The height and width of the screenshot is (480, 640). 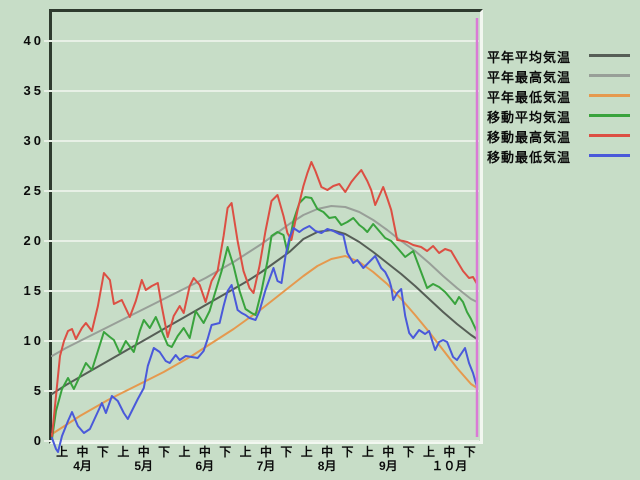 I want to click on legend-label: 移動平均気温, so click(x=529, y=117).